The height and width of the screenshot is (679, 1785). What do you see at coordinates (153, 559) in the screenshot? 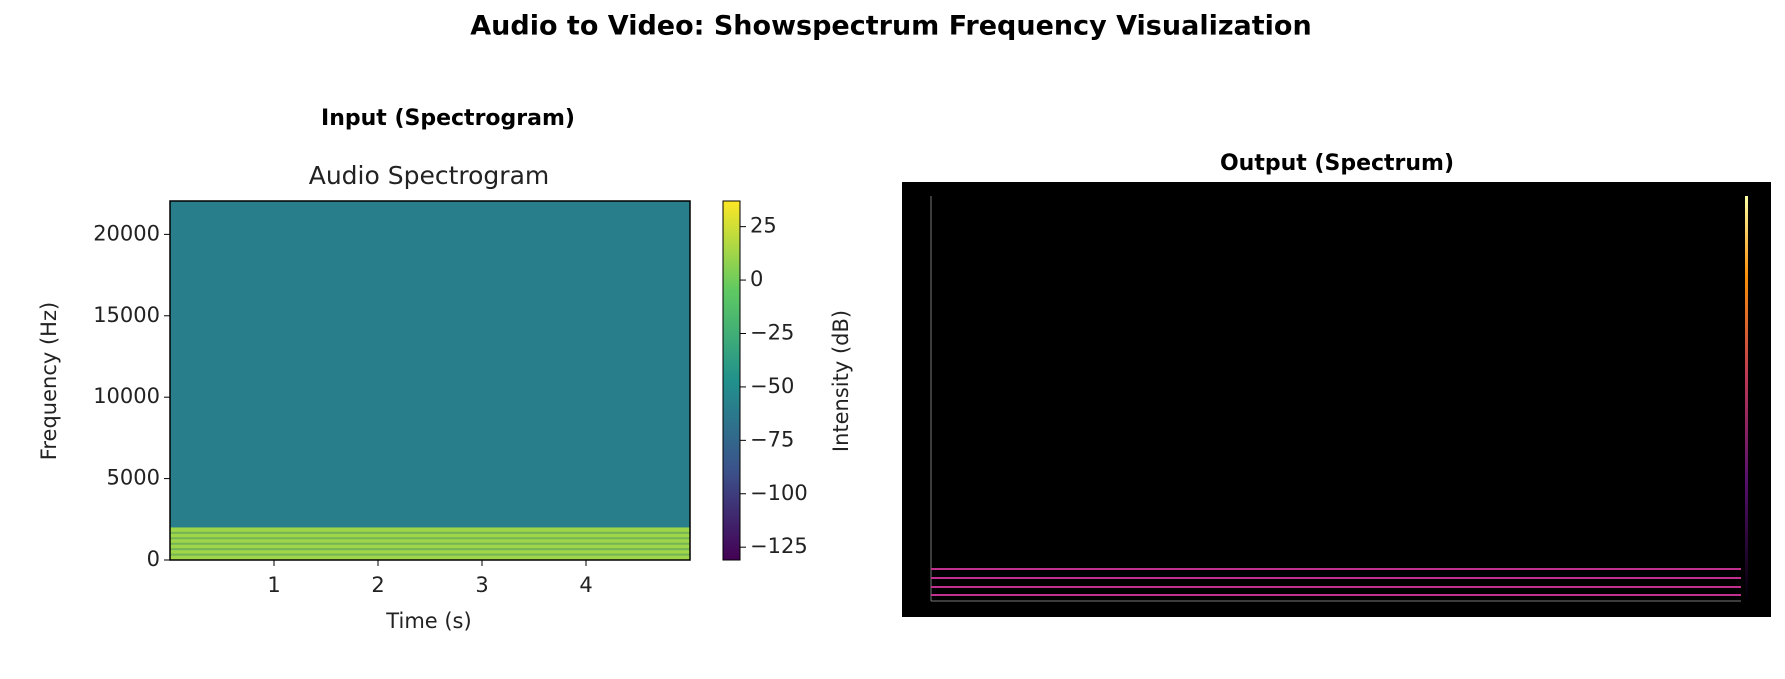
I see `y-tick-label: 0` at bounding box center [153, 559].